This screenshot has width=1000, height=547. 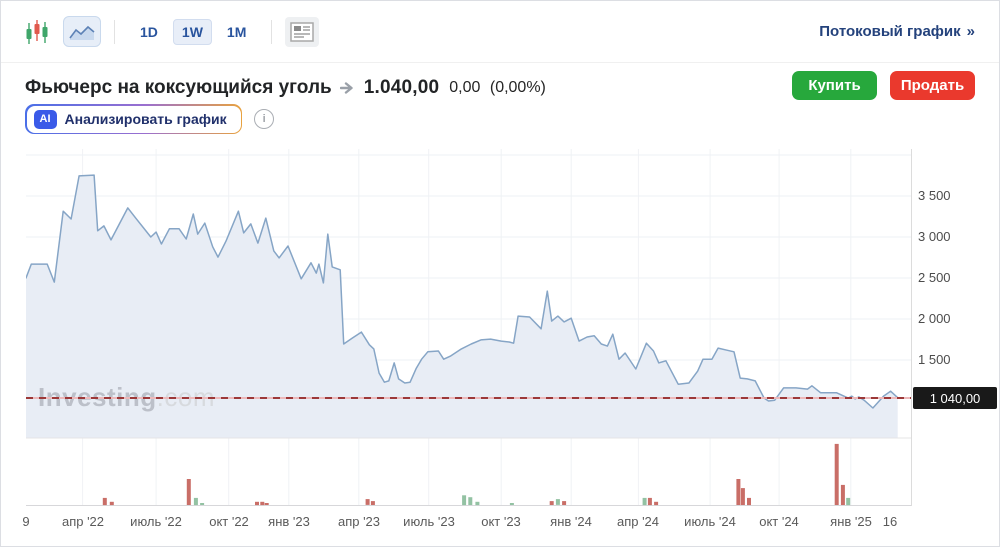 I want to click on x-axis-label: окт '22, so click(x=229, y=521).